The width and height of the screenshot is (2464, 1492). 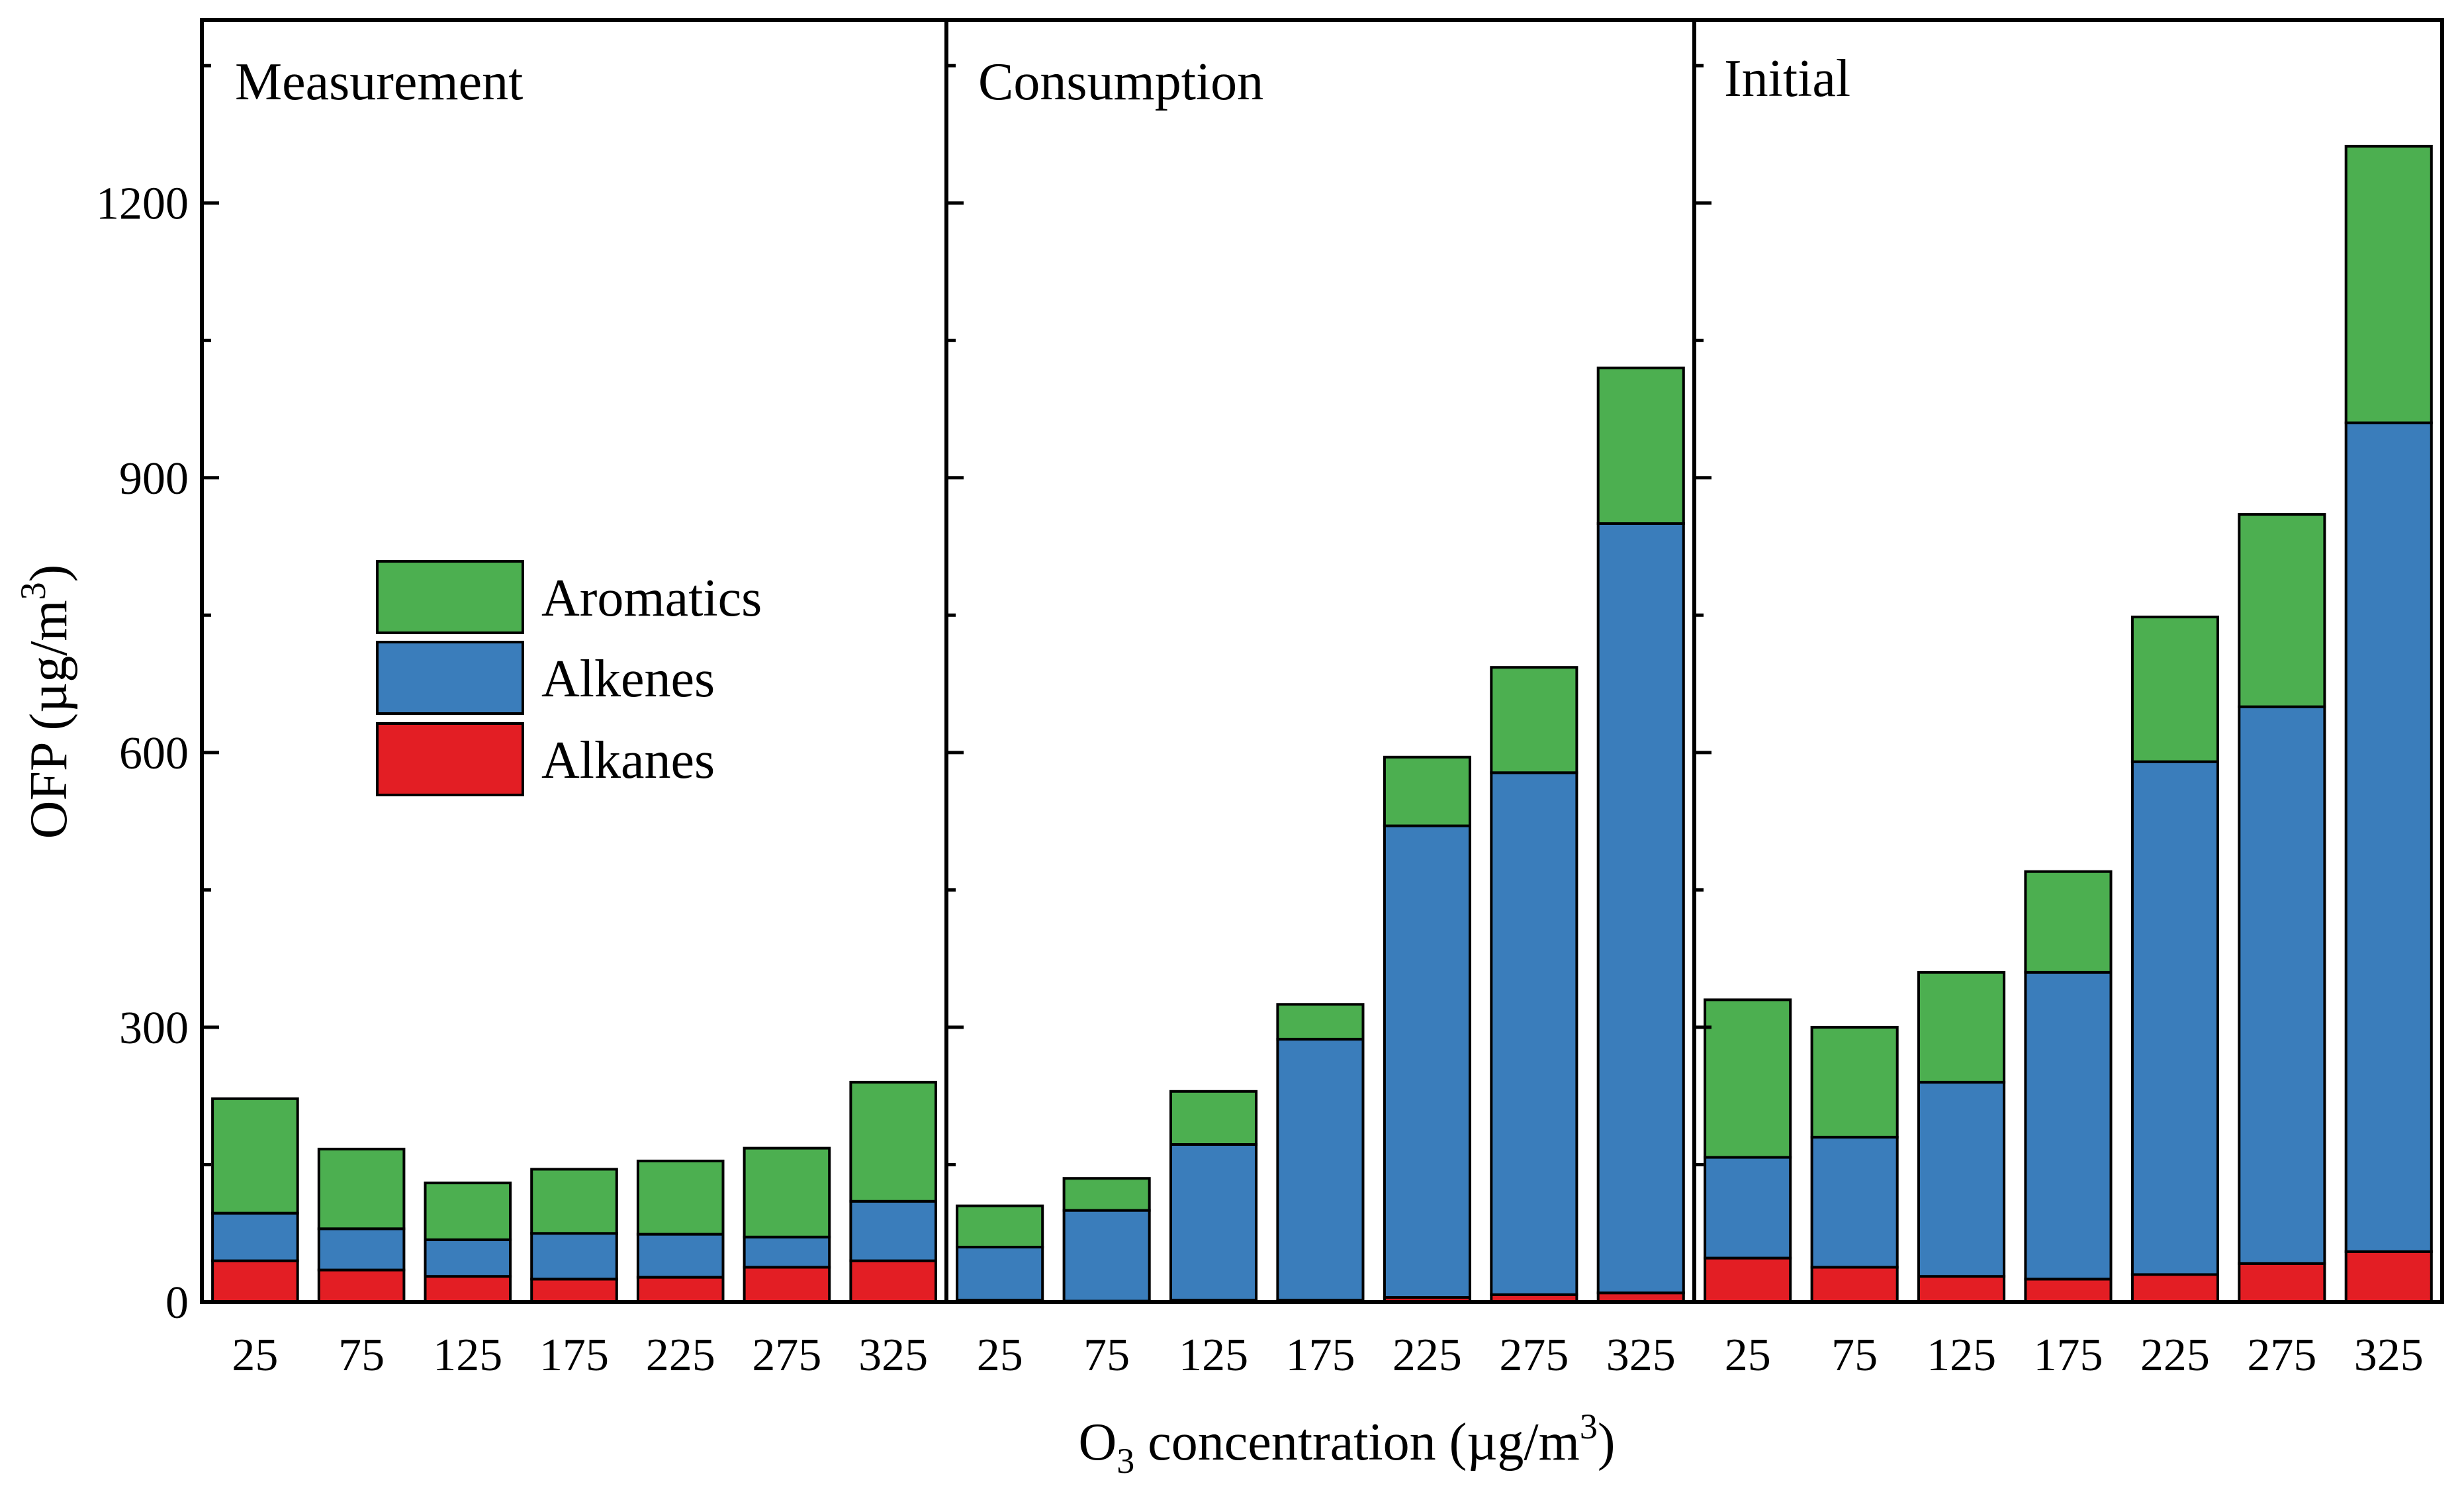 I want to click on x-tick-label-measurement-125: 125, so click(x=467, y=1355).